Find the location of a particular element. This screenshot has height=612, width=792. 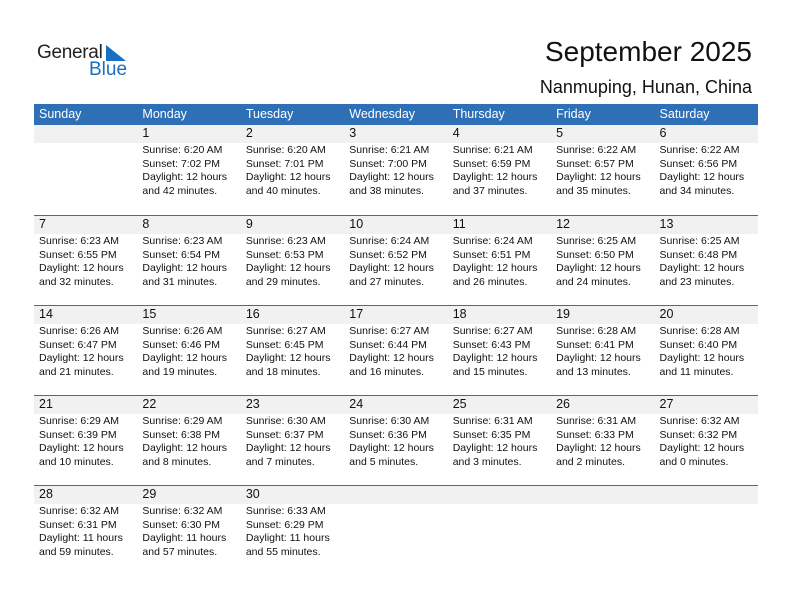

sunset-text: Sunset: 6:35 PM is located at coordinates (491, 434).